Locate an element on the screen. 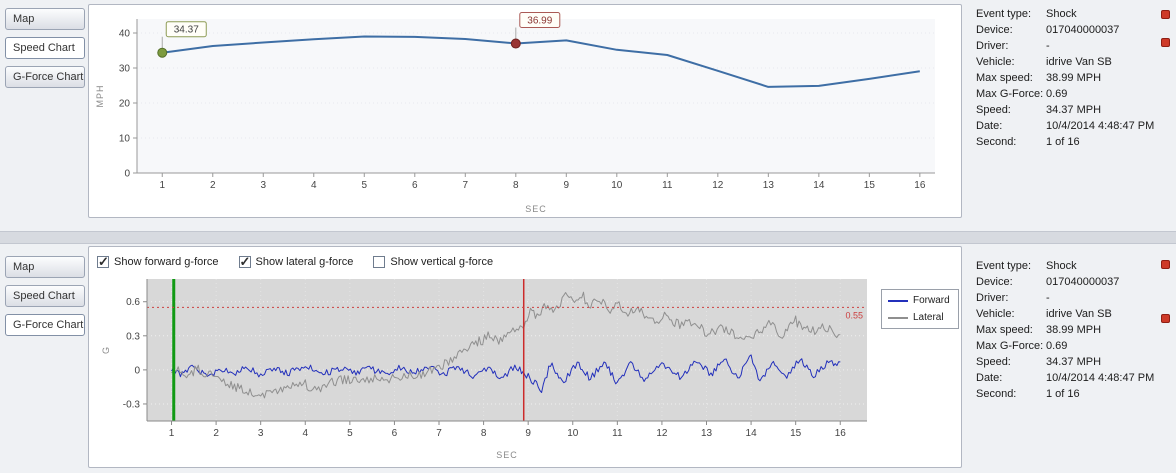 This screenshot has width=1176, height=473. legend-item-lateral: Lateral is located at coordinates (920, 317).